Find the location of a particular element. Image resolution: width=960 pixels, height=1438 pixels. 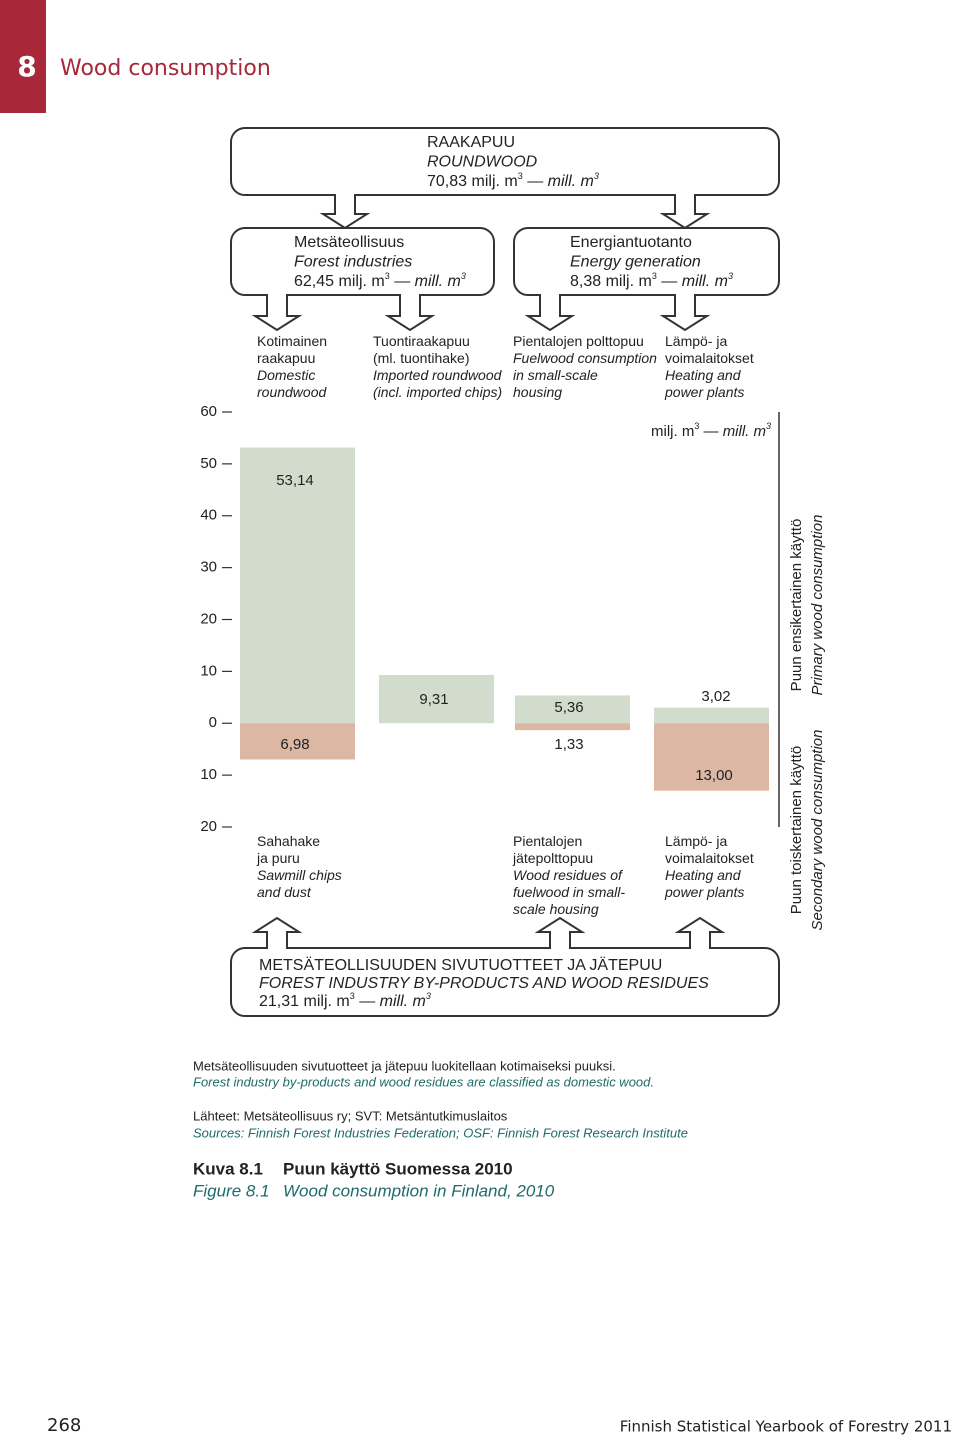

column-label-fi-part: Sahahake is located at coordinates (288, 841).